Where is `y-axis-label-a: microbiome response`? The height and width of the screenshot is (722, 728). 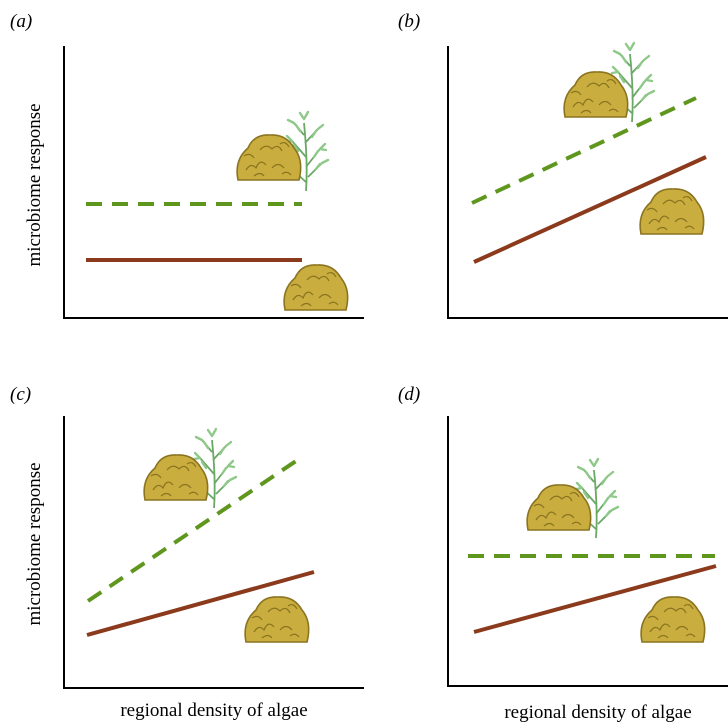
y-axis-label-a: microbiome response is located at coordinates (34, 184).